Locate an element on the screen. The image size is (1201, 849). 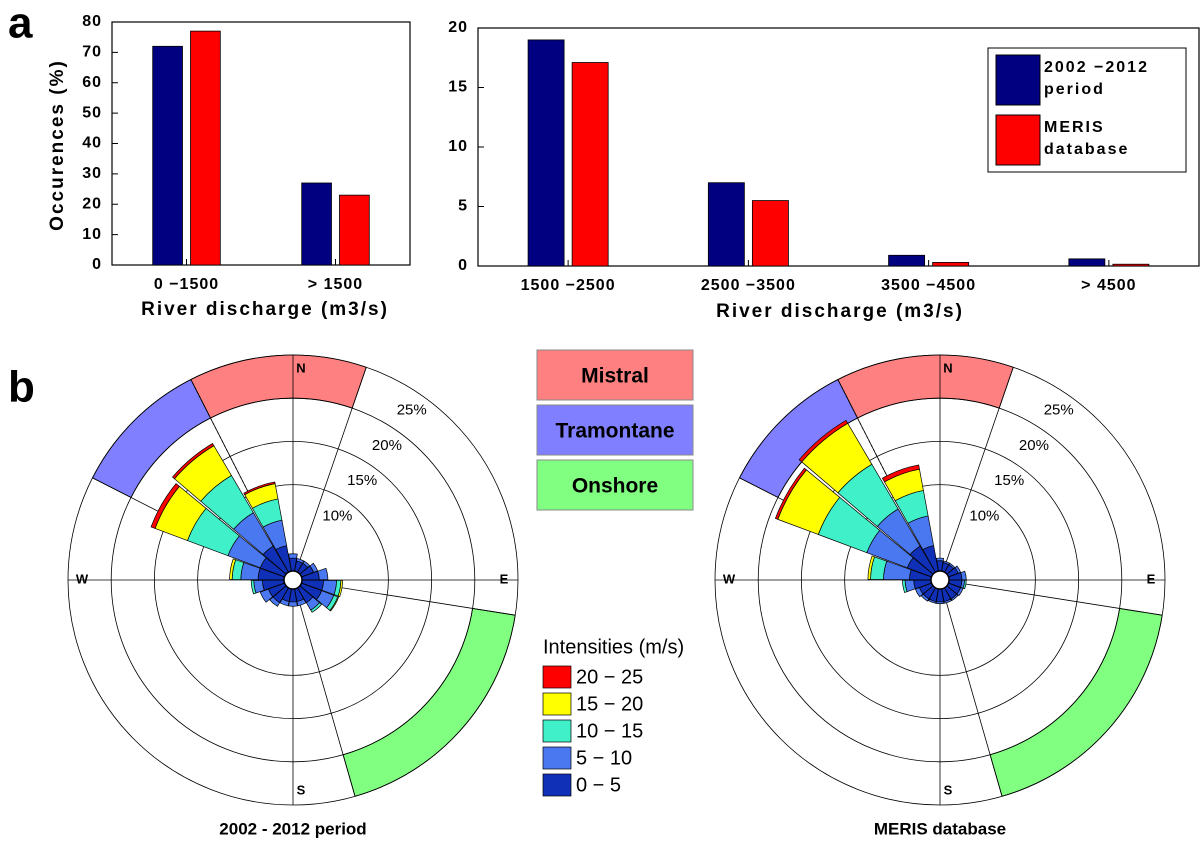
intensity-label: 20 − 25 is located at coordinates (609, 677).